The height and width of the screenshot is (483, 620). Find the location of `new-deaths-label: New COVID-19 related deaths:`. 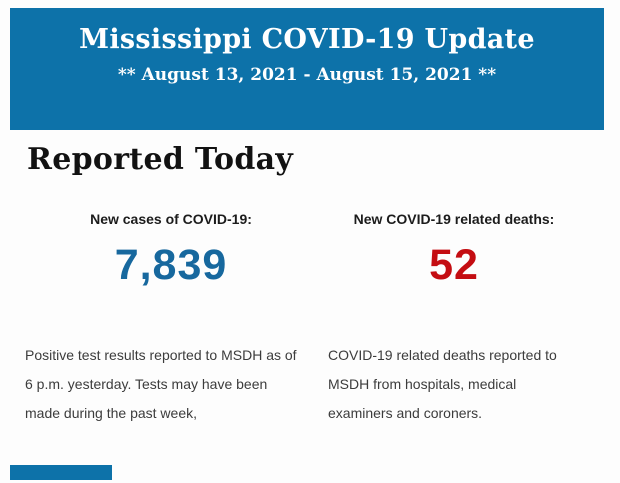

new-deaths-label: New COVID-19 related deaths: is located at coordinates (454, 219).